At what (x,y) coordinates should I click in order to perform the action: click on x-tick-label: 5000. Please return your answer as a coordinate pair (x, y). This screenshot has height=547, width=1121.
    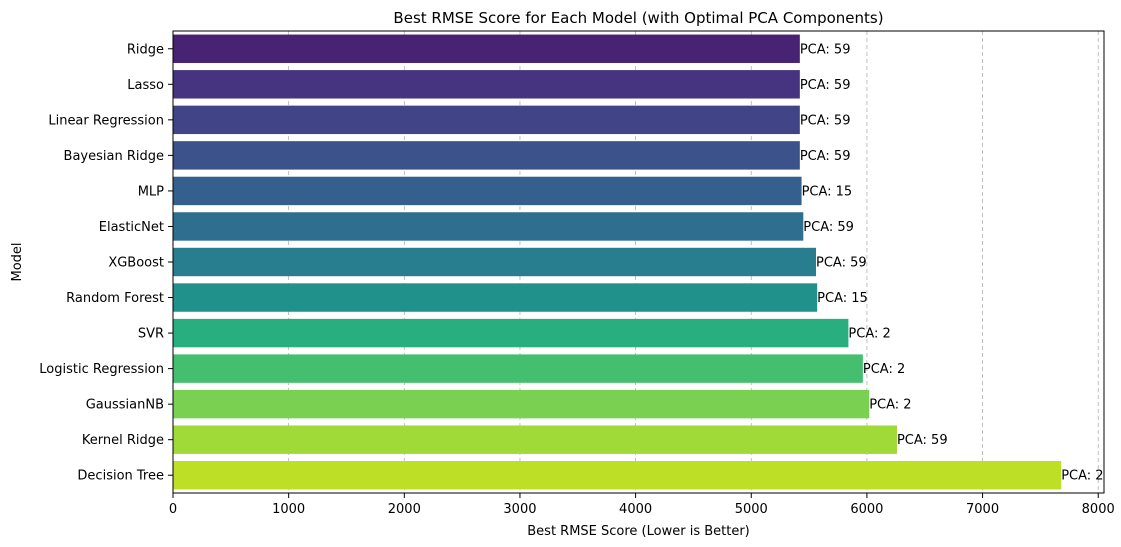
    Looking at the image, I should click on (751, 509).